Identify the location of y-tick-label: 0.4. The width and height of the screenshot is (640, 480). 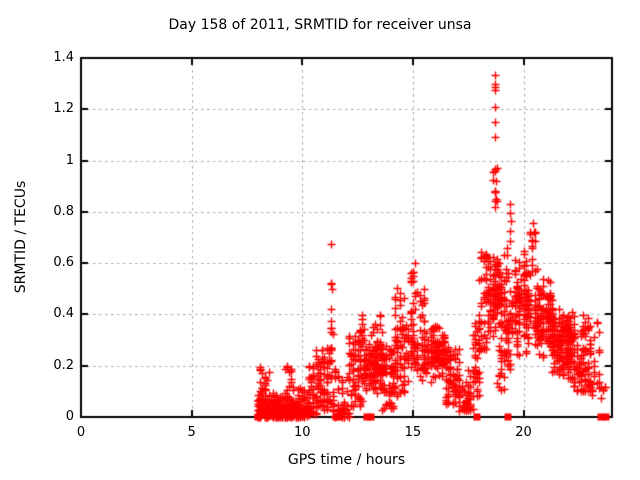
(63, 314).